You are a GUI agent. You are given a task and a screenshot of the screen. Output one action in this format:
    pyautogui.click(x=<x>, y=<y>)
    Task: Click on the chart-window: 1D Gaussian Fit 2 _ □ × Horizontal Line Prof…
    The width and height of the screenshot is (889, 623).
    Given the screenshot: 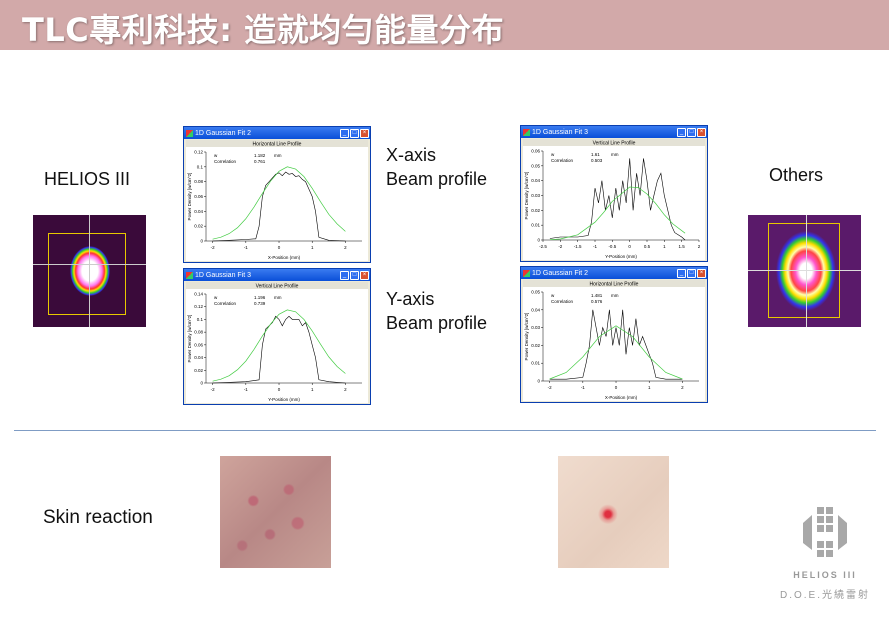 What is the action you would take?
    pyautogui.click(x=614, y=334)
    